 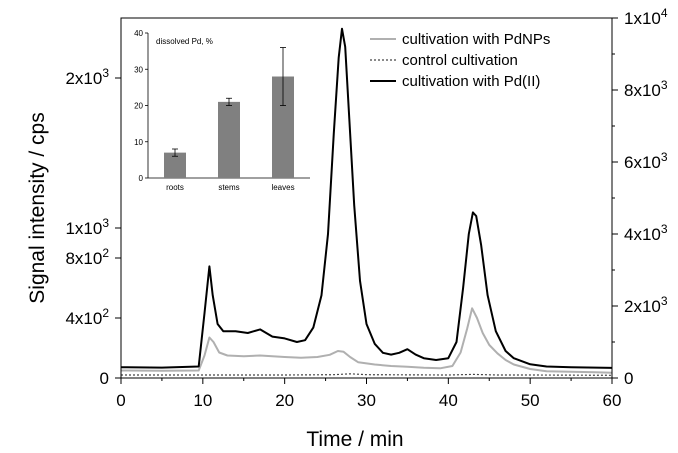 I want to click on y-left-tick-label: 4x10², so click(x=87, y=317).